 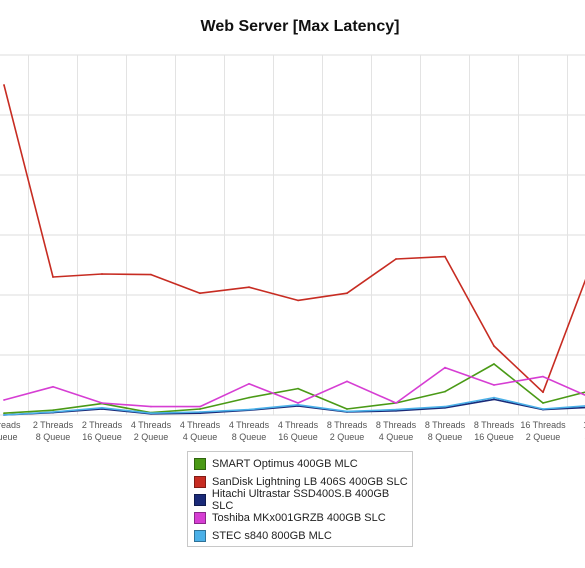 I want to click on x-tick-label: 8 Threads 2 Queue, so click(x=347, y=431).